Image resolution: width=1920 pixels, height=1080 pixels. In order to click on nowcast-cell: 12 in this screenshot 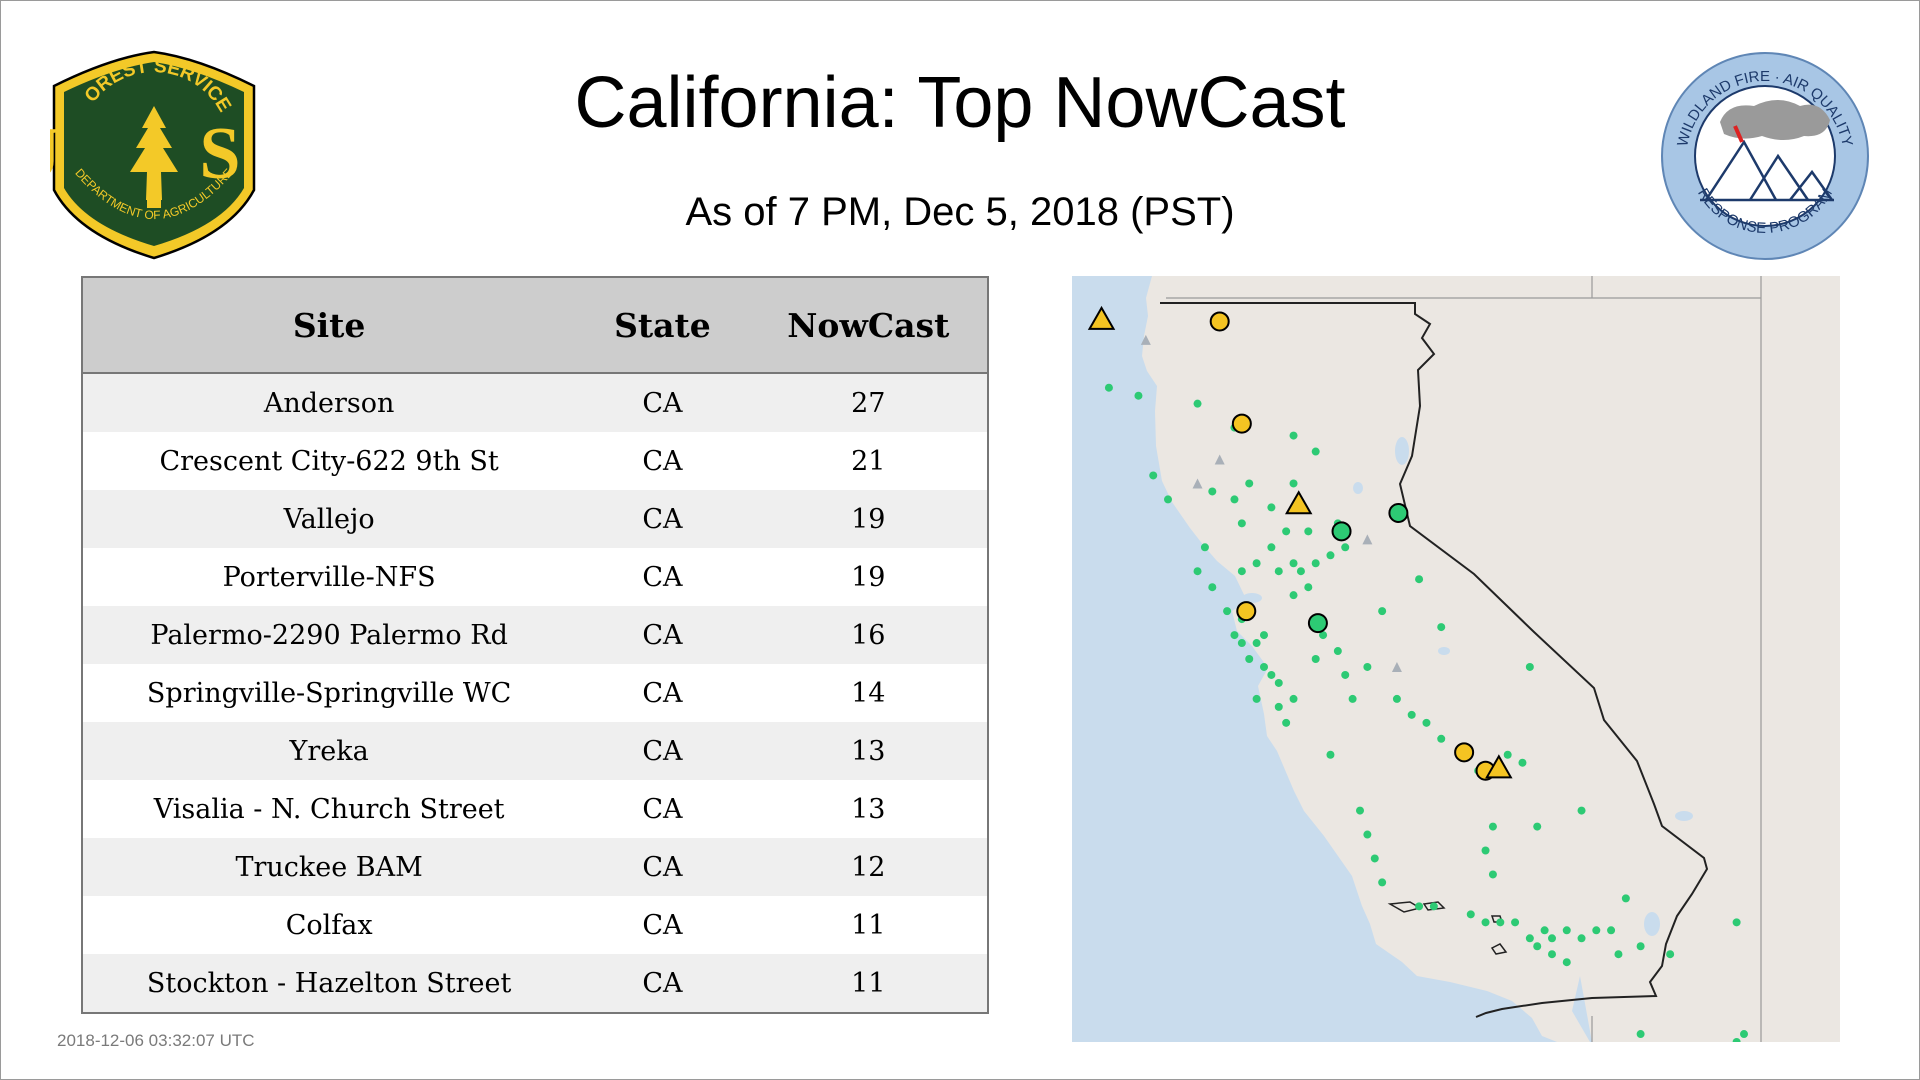, I will do `click(868, 867)`.